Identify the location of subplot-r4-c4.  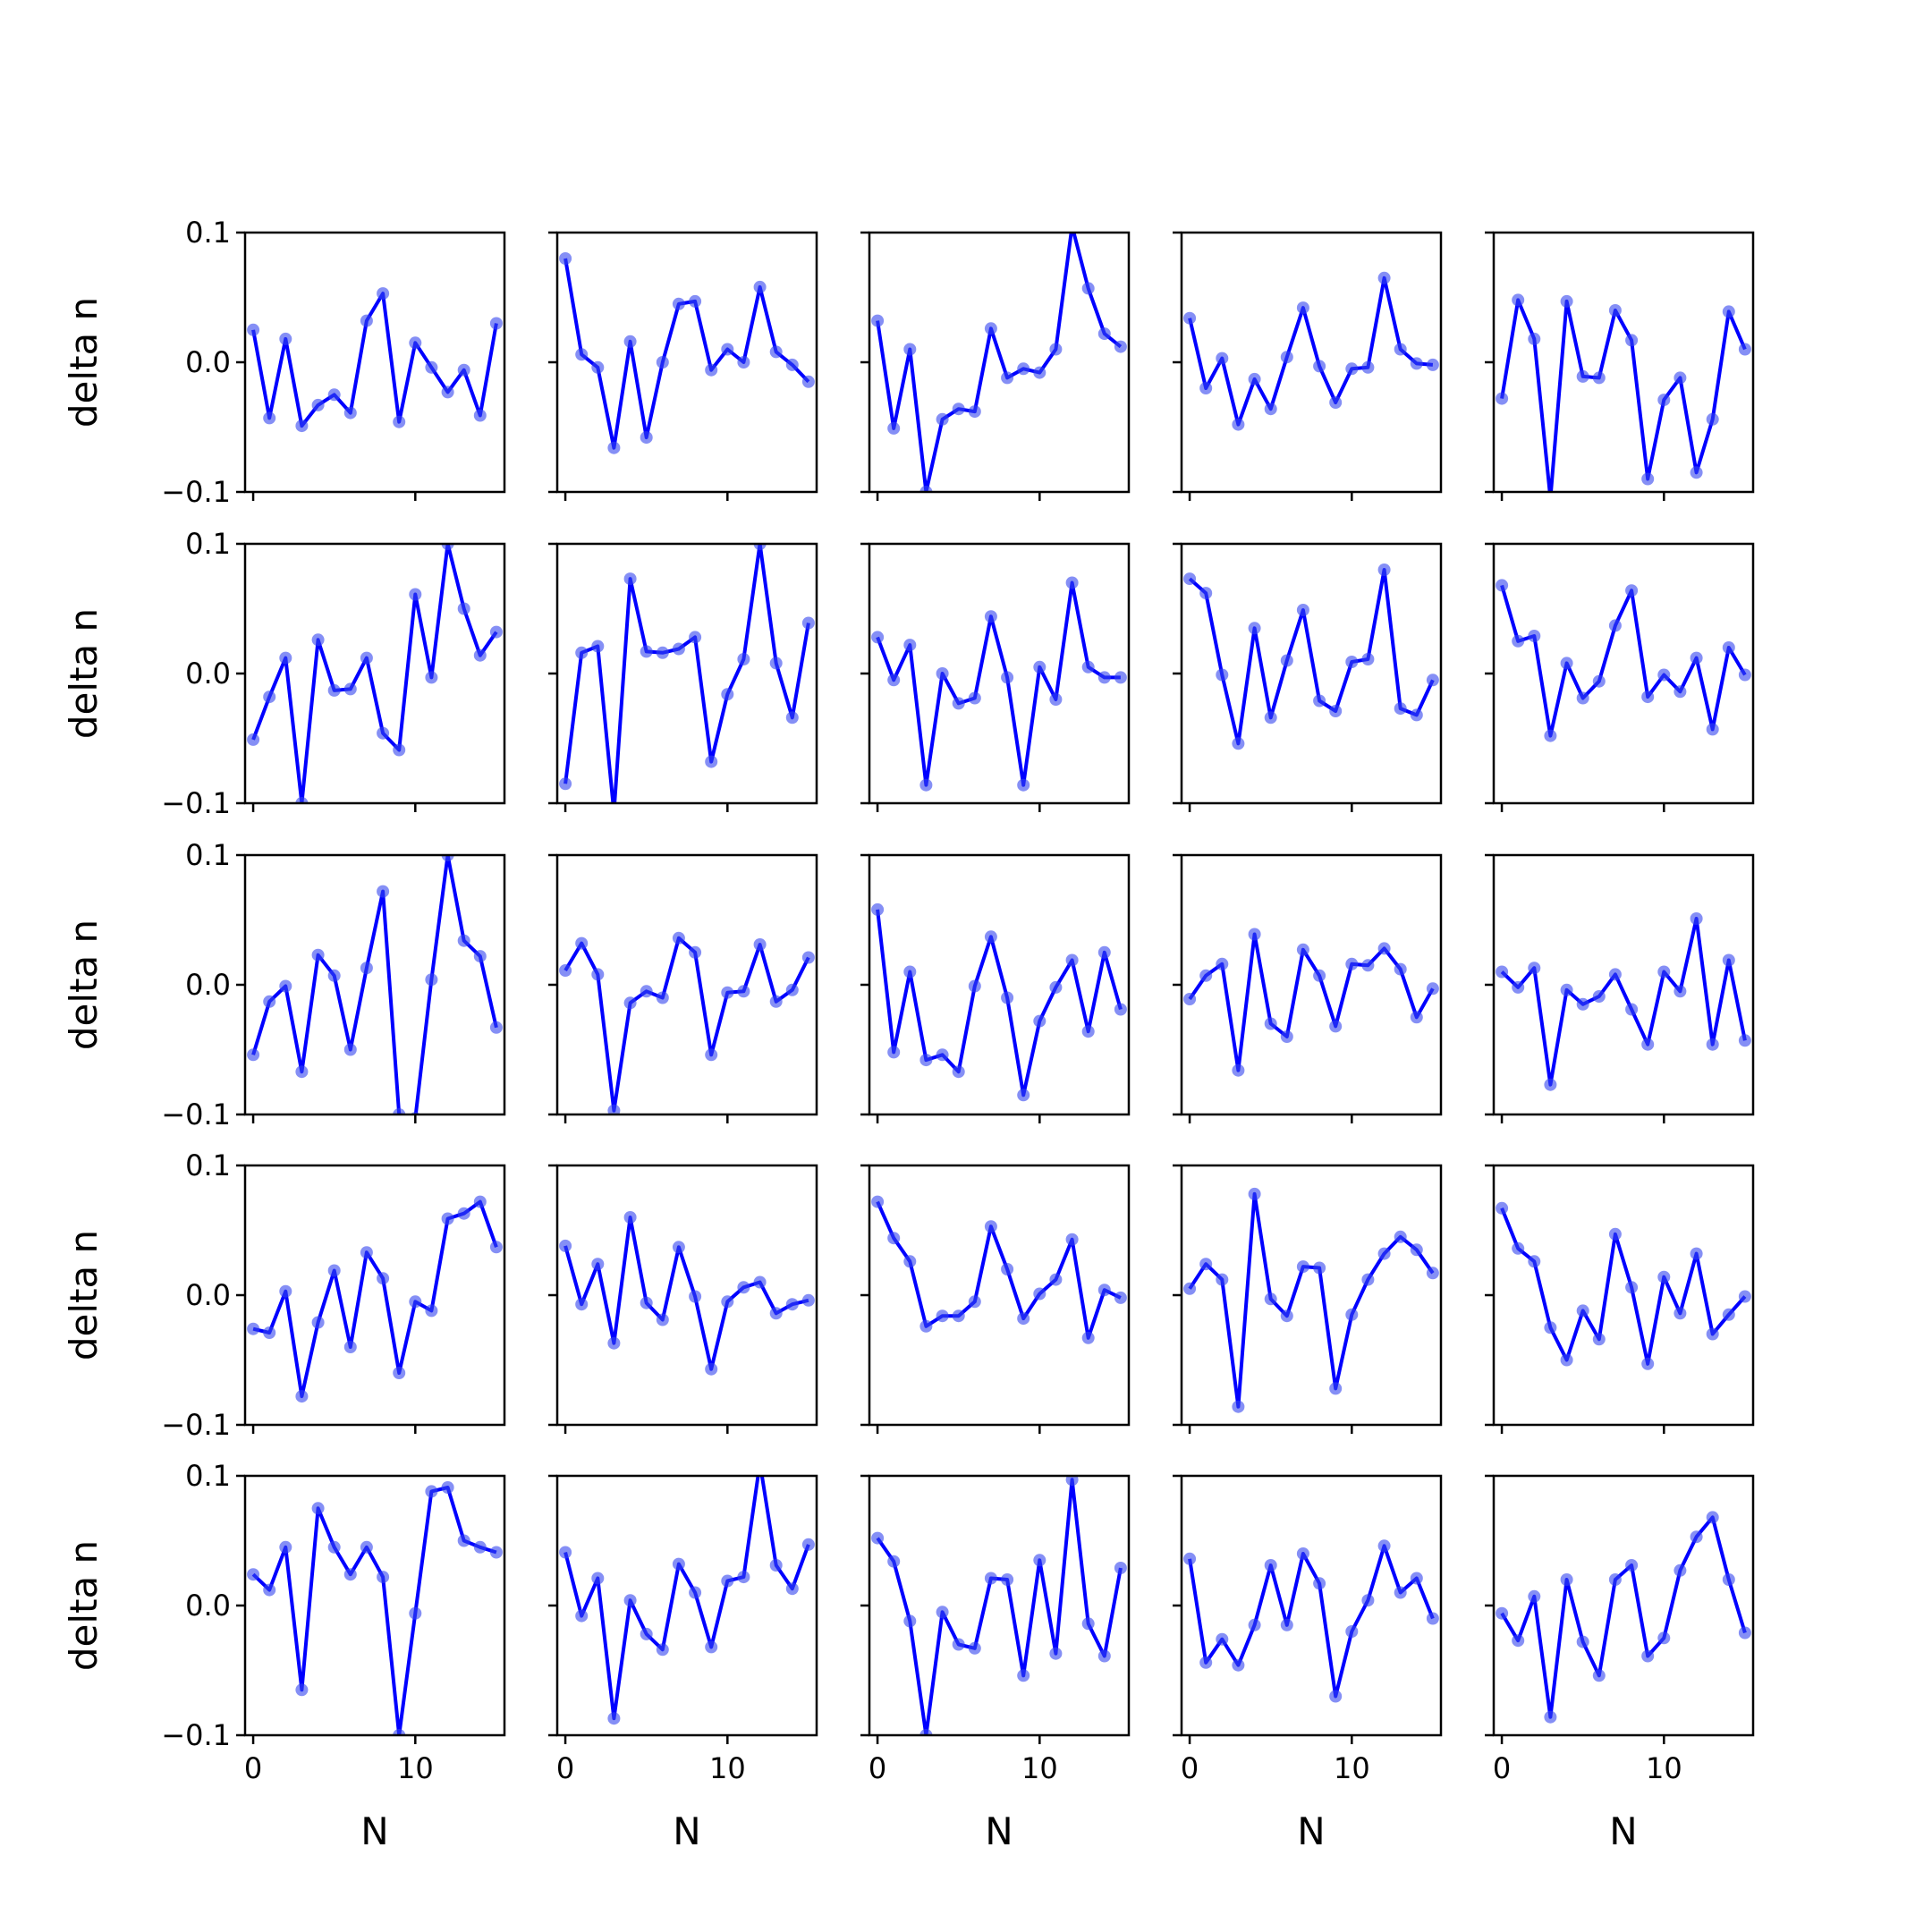
(1308, 1299).